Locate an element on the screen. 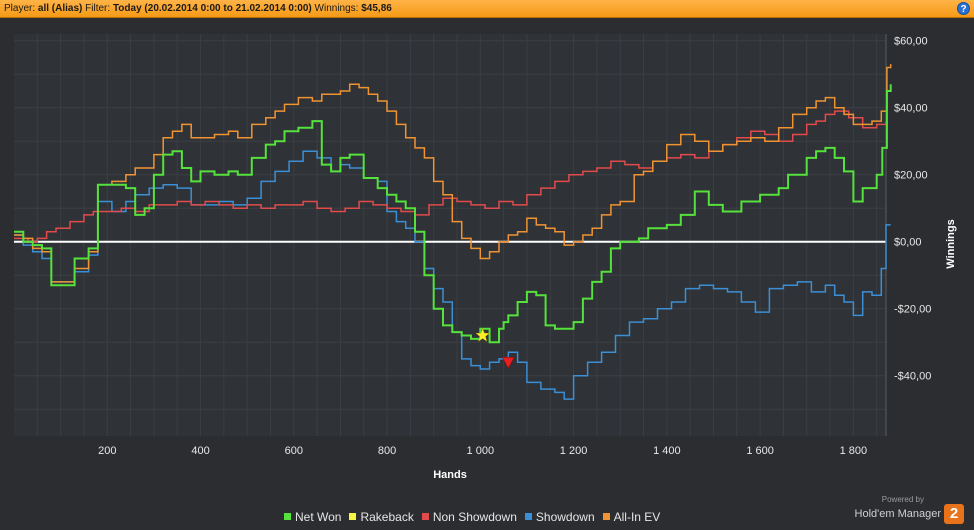  x-tick-label: 1 800 is located at coordinates (854, 451).